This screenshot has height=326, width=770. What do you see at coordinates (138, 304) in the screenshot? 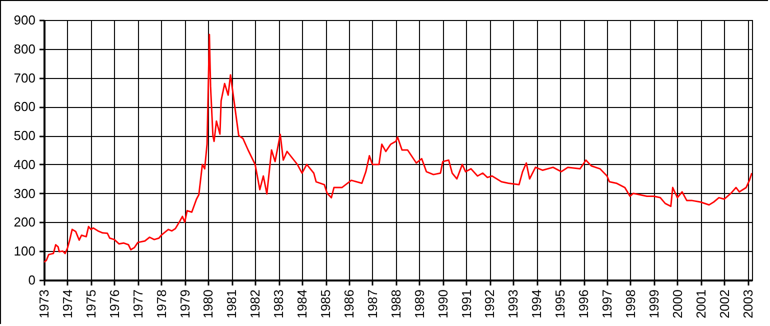
I see `x-tick-label: 1977` at bounding box center [138, 304].